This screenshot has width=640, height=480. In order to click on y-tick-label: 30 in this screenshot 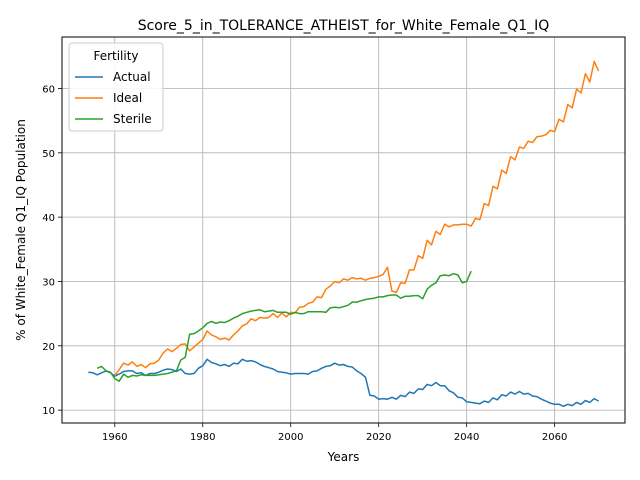, I will do `click(48, 282)`.